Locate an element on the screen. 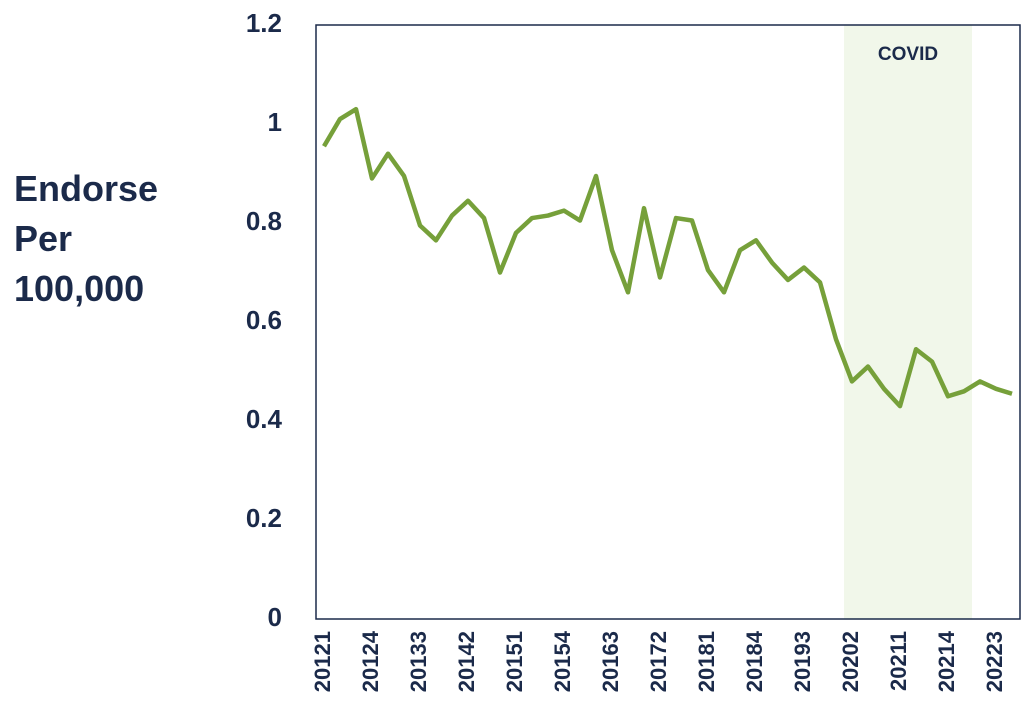  x-tick-label: 20151 is located at coordinates (514, 661).